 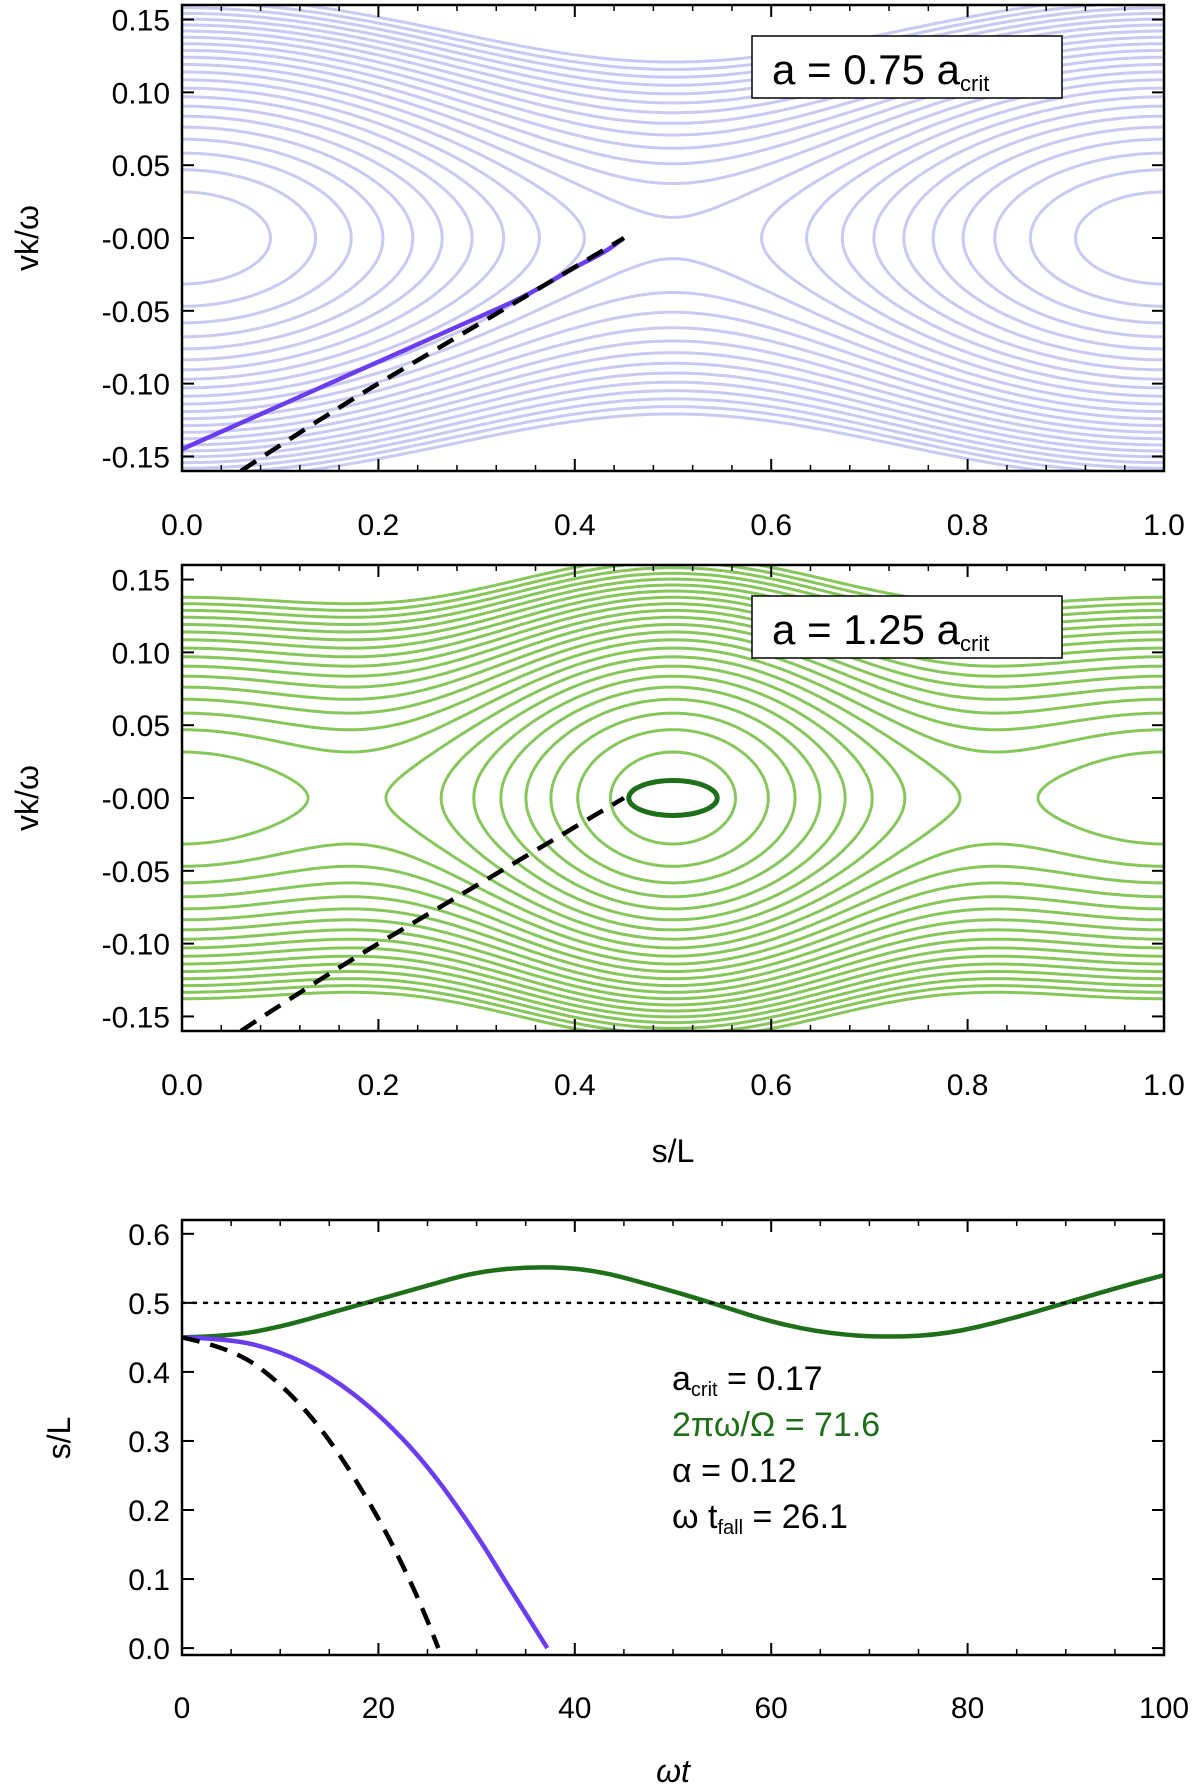 I want to click on y-tick-label: 0.2, so click(x=149, y=1511).